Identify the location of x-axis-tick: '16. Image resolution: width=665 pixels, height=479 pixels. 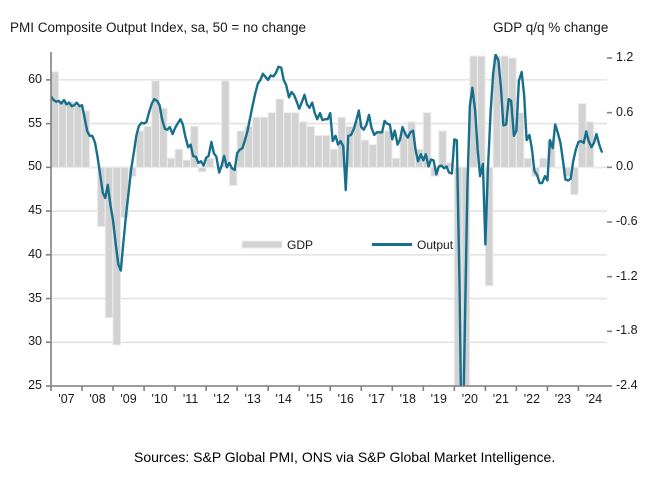
(345, 399).